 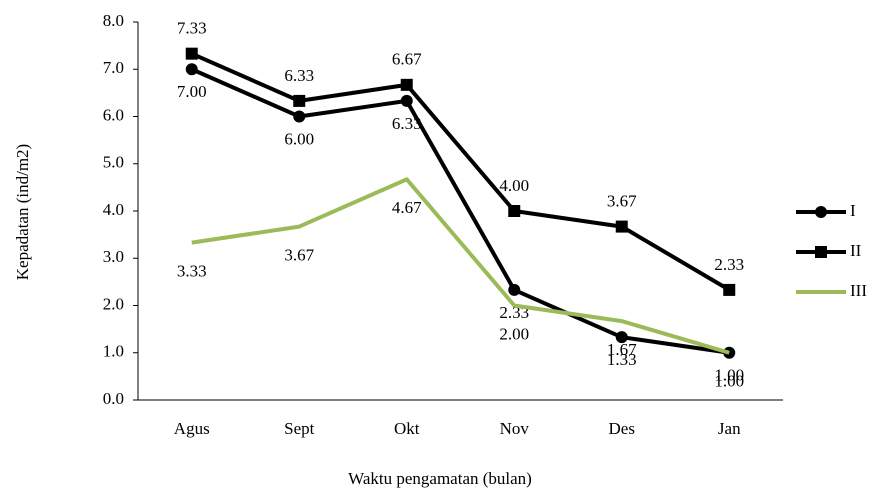 What do you see at coordinates (407, 428) in the screenshot?
I see `x-tick-label: Okt` at bounding box center [407, 428].